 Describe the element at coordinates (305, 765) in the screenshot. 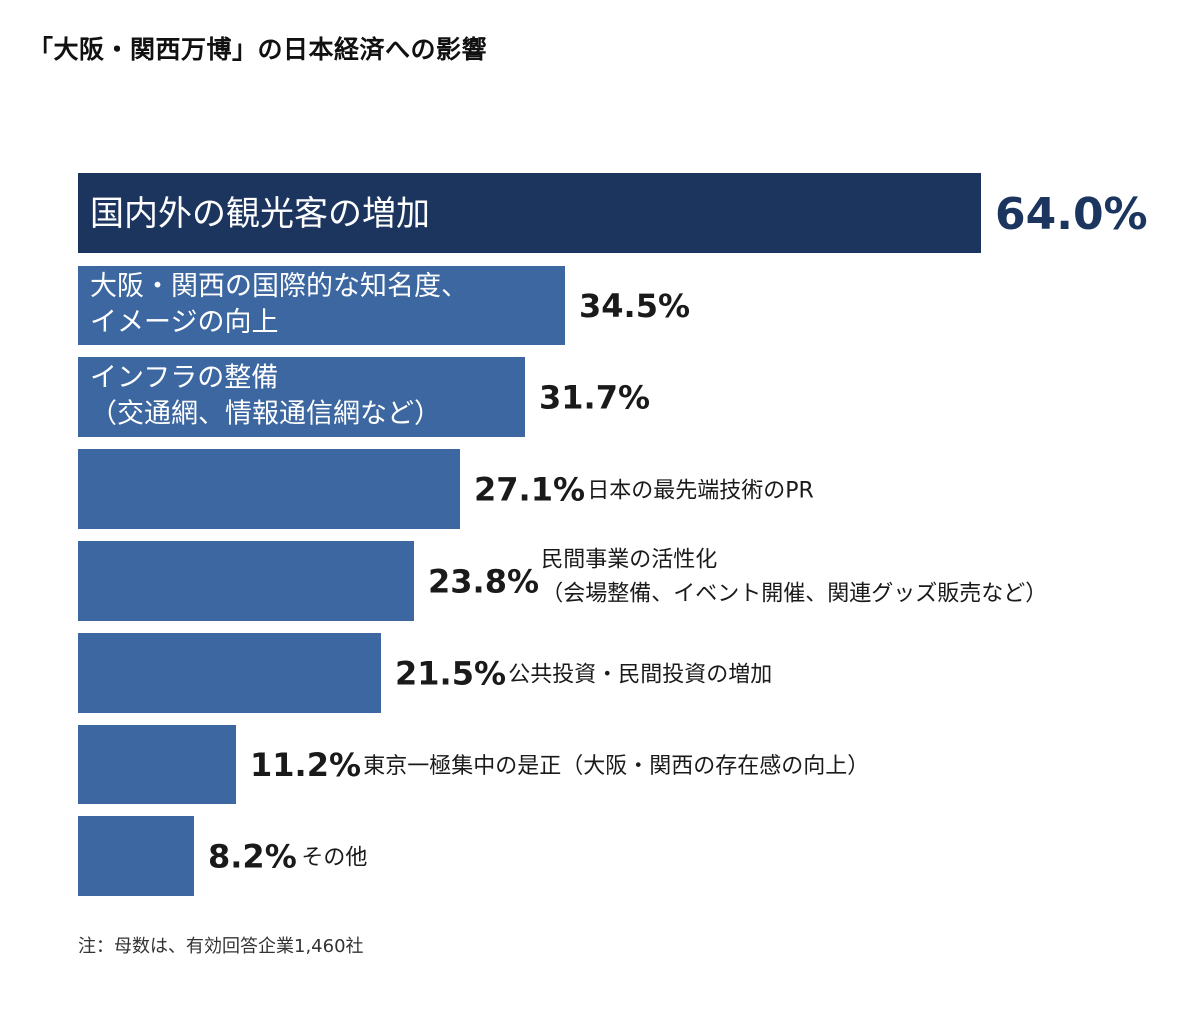

I see `value-label-7: 11.2%` at that location.